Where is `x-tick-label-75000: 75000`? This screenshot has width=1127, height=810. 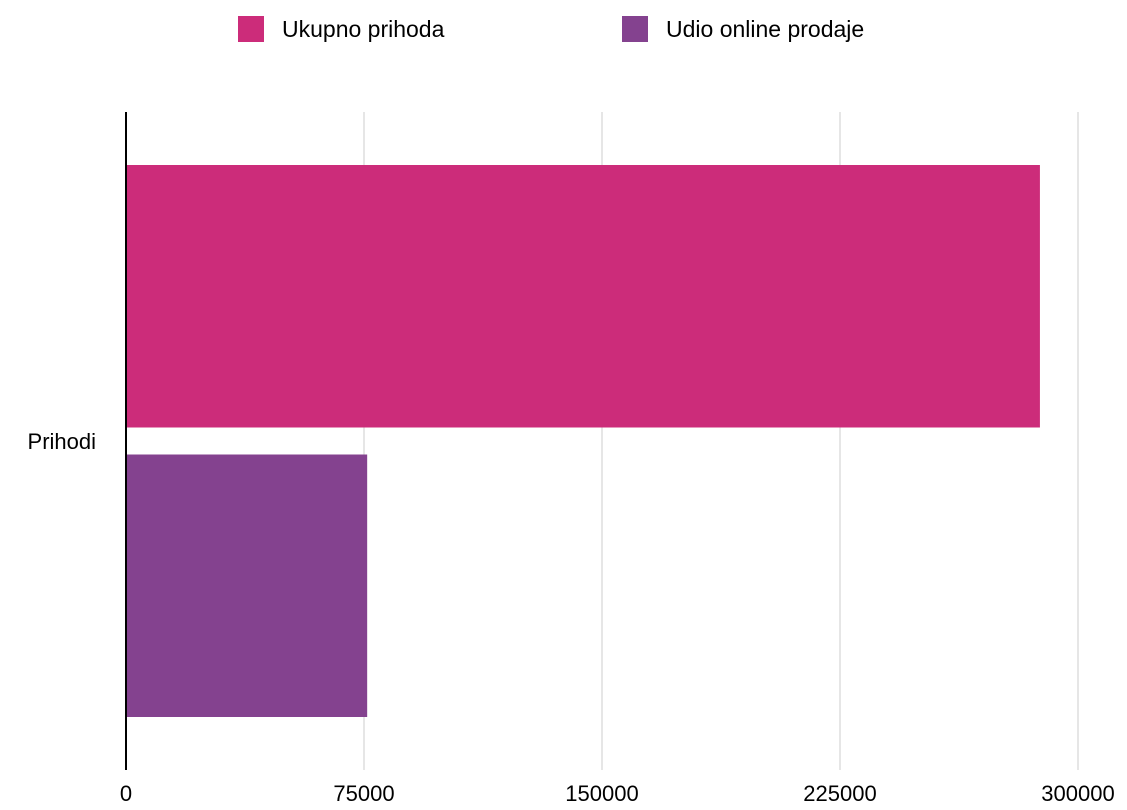 x-tick-label-75000: 75000 is located at coordinates (363, 793).